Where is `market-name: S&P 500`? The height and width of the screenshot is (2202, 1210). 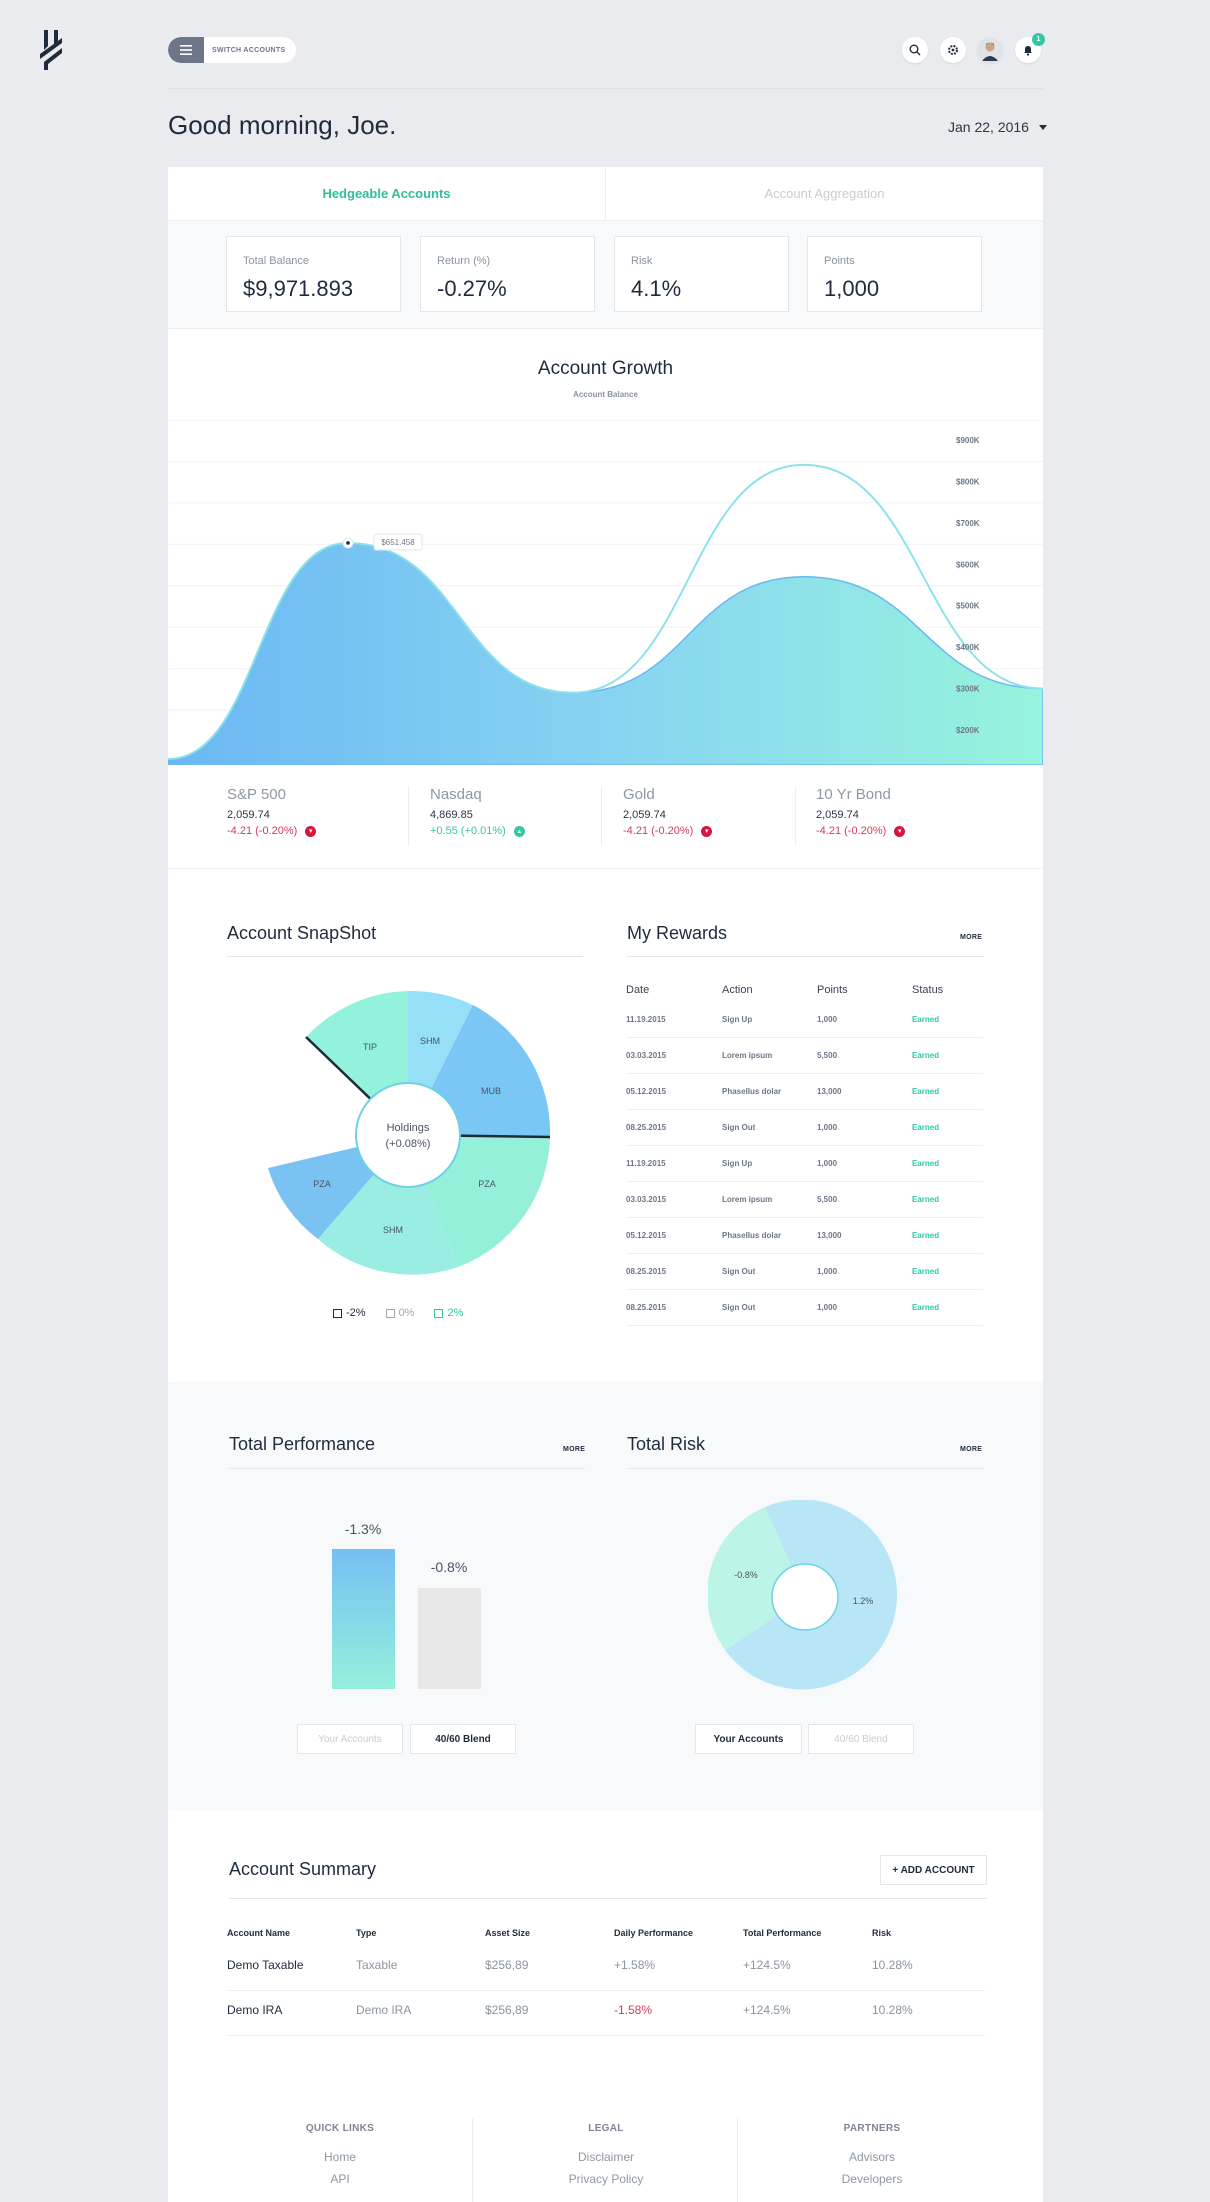 market-name: S&P 500 is located at coordinates (256, 794).